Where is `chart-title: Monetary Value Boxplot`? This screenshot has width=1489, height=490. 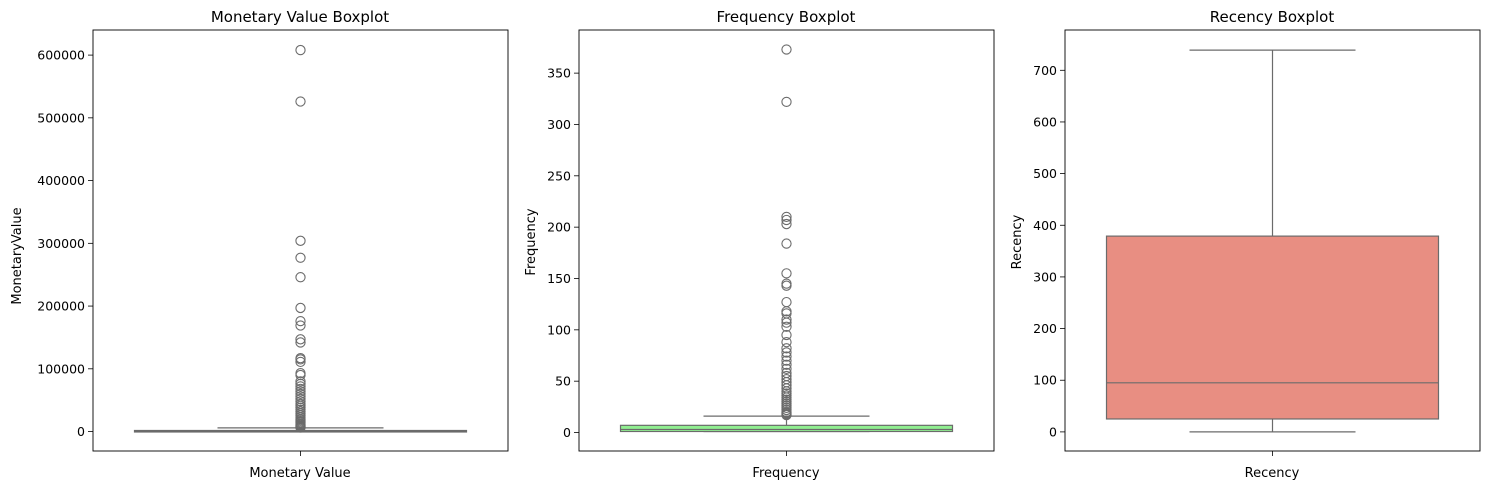 chart-title: Monetary Value Boxplot is located at coordinates (300, 17).